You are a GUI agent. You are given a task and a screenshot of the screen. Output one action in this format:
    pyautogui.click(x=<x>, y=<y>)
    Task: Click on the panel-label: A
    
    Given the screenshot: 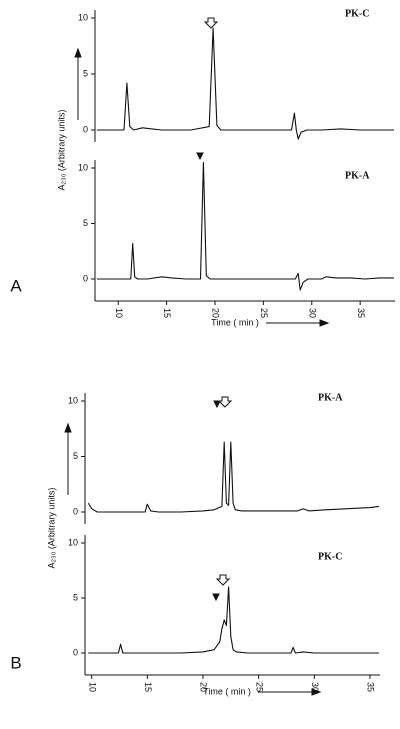 What is the action you would take?
    pyautogui.click(x=16, y=285)
    